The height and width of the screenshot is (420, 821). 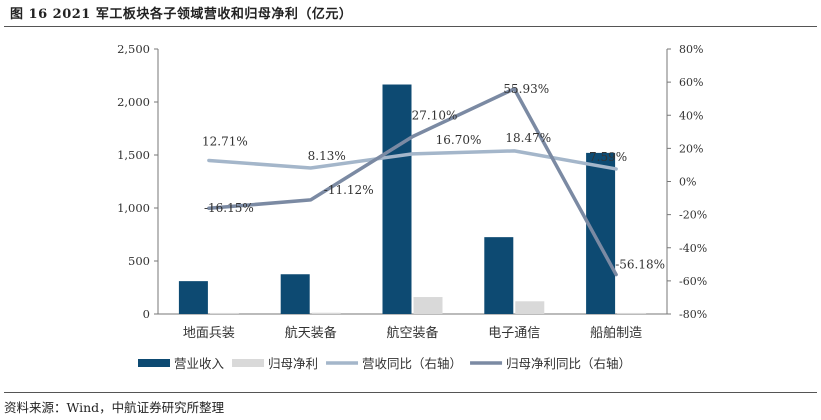 I want to click on right-axis-tick-label: -80%, so click(x=693, y=314).